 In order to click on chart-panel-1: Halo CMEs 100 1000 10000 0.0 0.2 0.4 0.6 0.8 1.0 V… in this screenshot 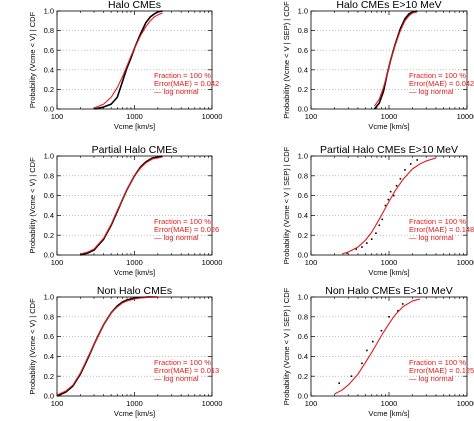, I will do `click(125, 65)`.